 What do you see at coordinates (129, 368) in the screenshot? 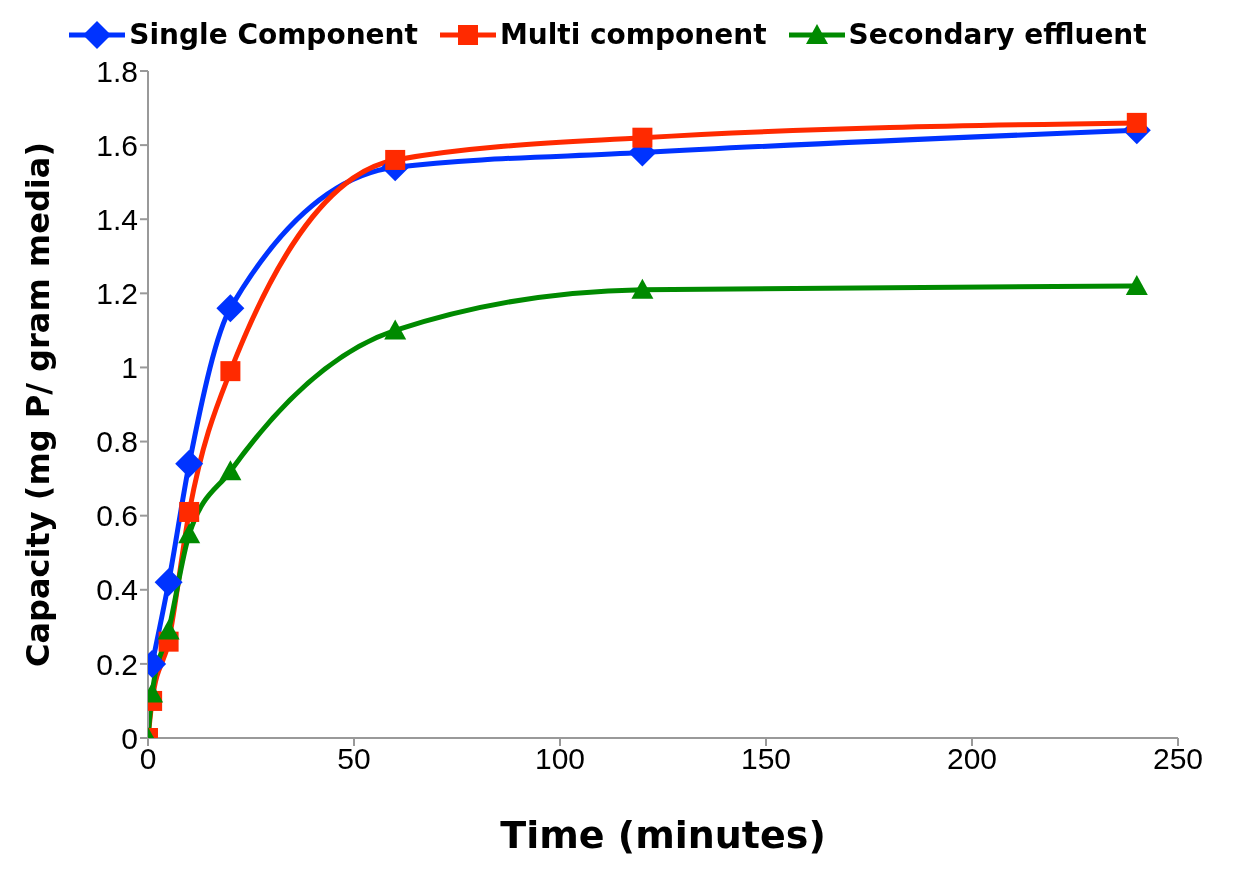
I see `y-tick-label: 1` at bounding box center [129, 368].